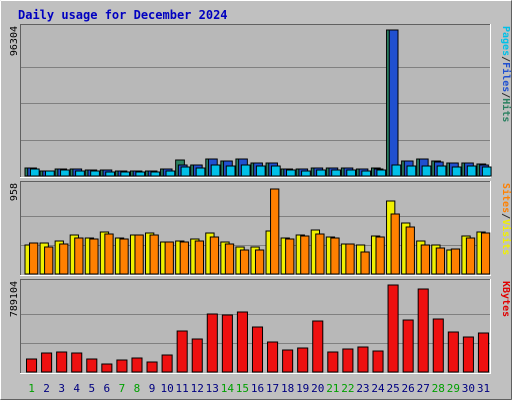 This screenshot has width=512, height=400. What do you see at coordinates (123, 15) in the screenshot?
I see `chart-title: Daily usage for December 2024` at bounding box center [123, 15].